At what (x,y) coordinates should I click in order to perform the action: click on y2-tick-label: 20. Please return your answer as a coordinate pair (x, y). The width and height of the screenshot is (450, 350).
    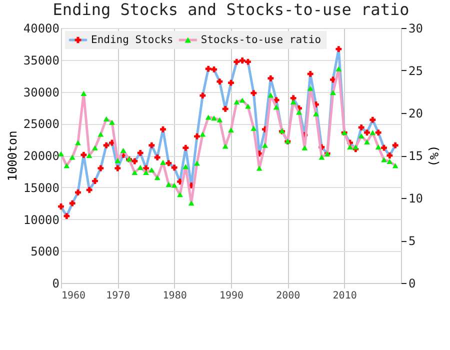
    Looking at the image, I should click on (415, 113).